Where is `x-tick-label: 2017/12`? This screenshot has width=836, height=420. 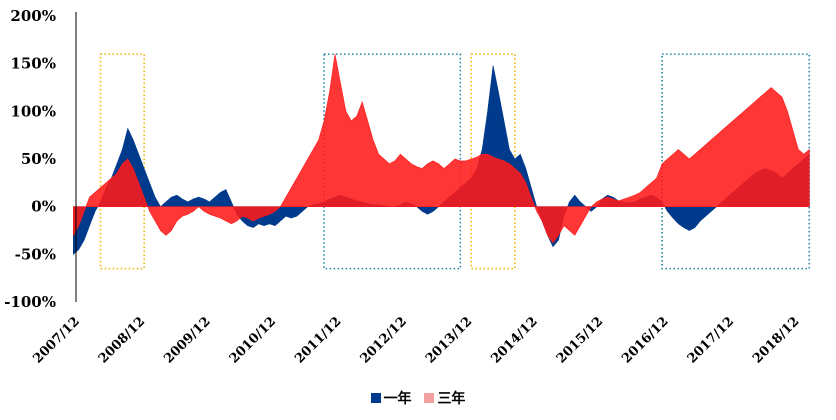 x-tick-label: 2017/12 is located at coordinates (711, 340).